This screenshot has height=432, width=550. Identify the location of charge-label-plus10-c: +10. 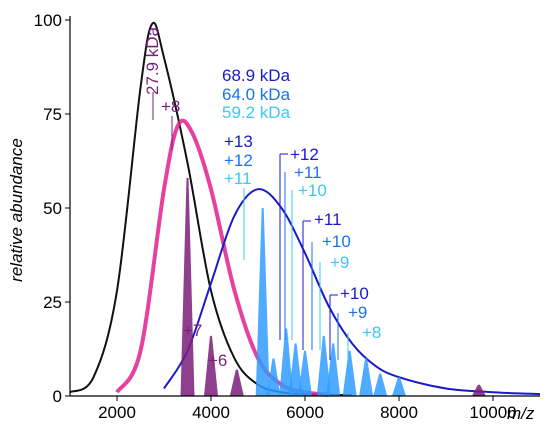
(354, 293).